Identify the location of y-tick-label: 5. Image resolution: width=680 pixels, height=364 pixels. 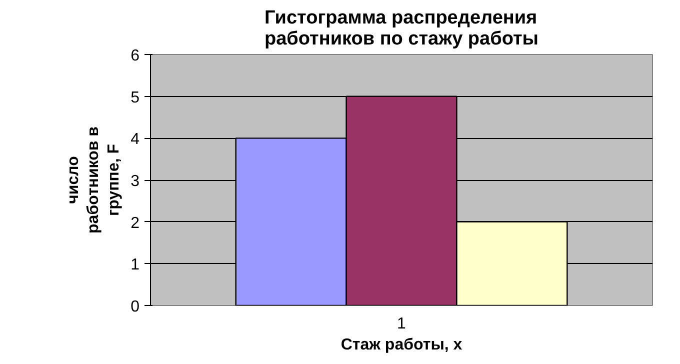
(135, 97).